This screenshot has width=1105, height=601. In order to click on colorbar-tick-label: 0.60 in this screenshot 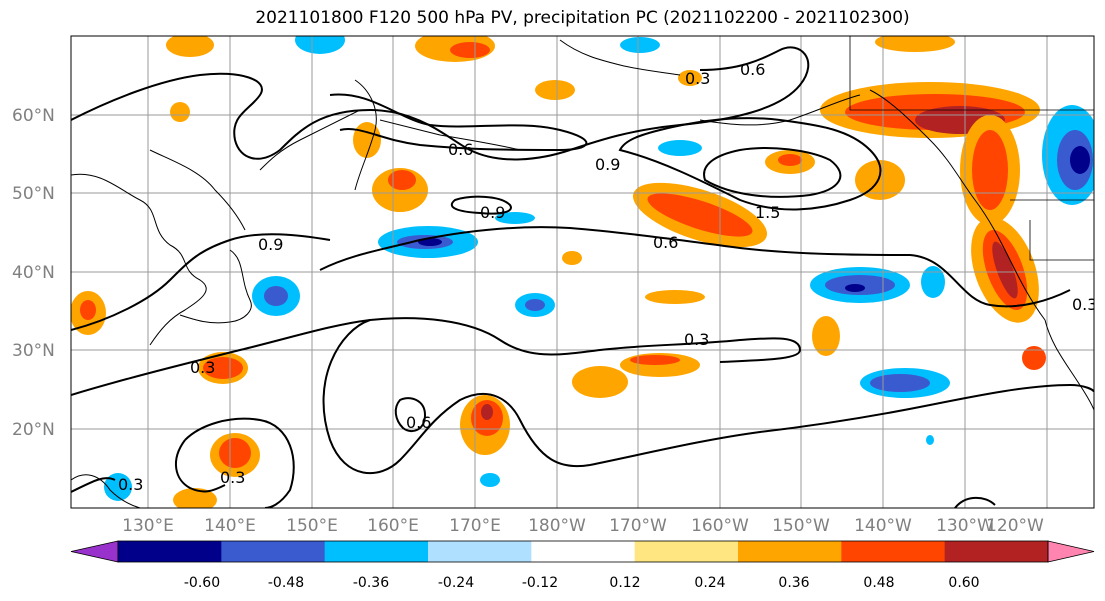, I will do `click(963, 583)`.